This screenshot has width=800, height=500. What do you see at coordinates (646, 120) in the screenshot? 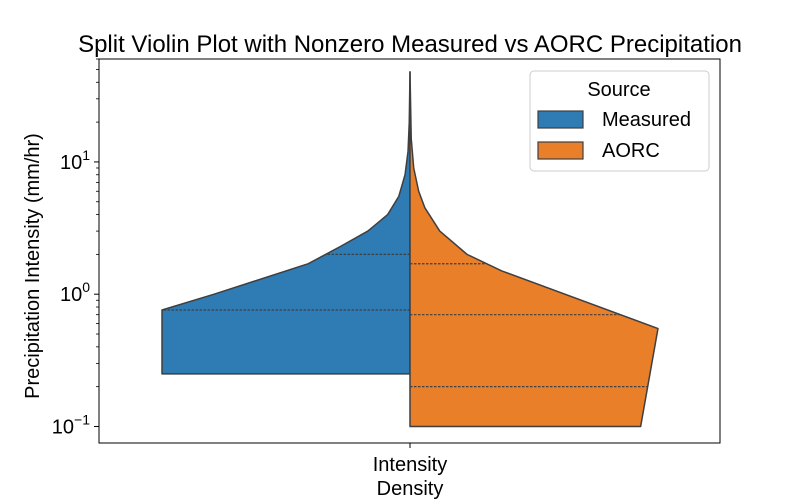
I see `legend-label-measured: Measured` at bounding box center [646, 120].